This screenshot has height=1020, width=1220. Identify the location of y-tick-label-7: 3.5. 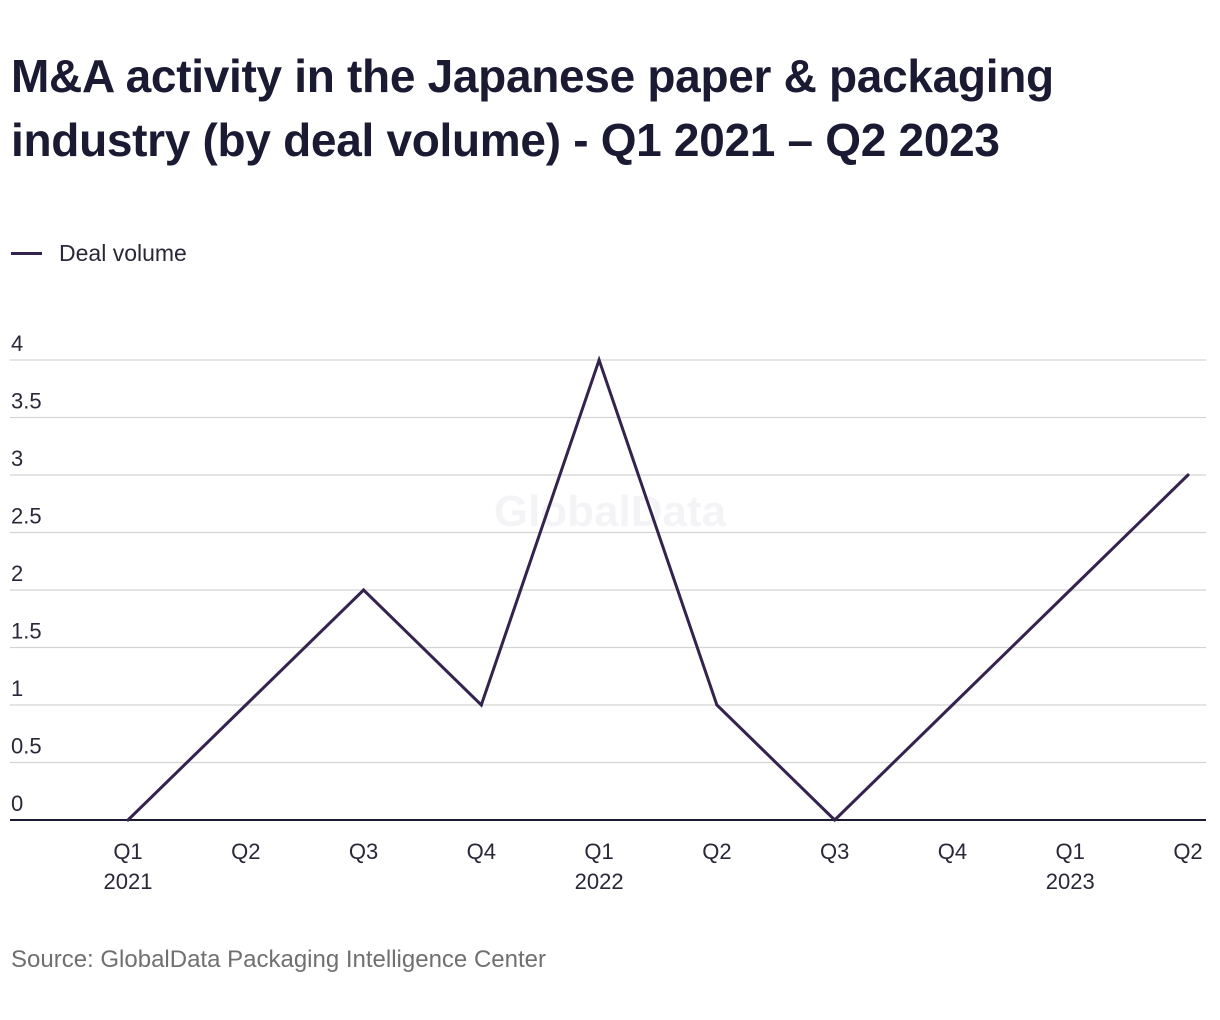
(26, 401).